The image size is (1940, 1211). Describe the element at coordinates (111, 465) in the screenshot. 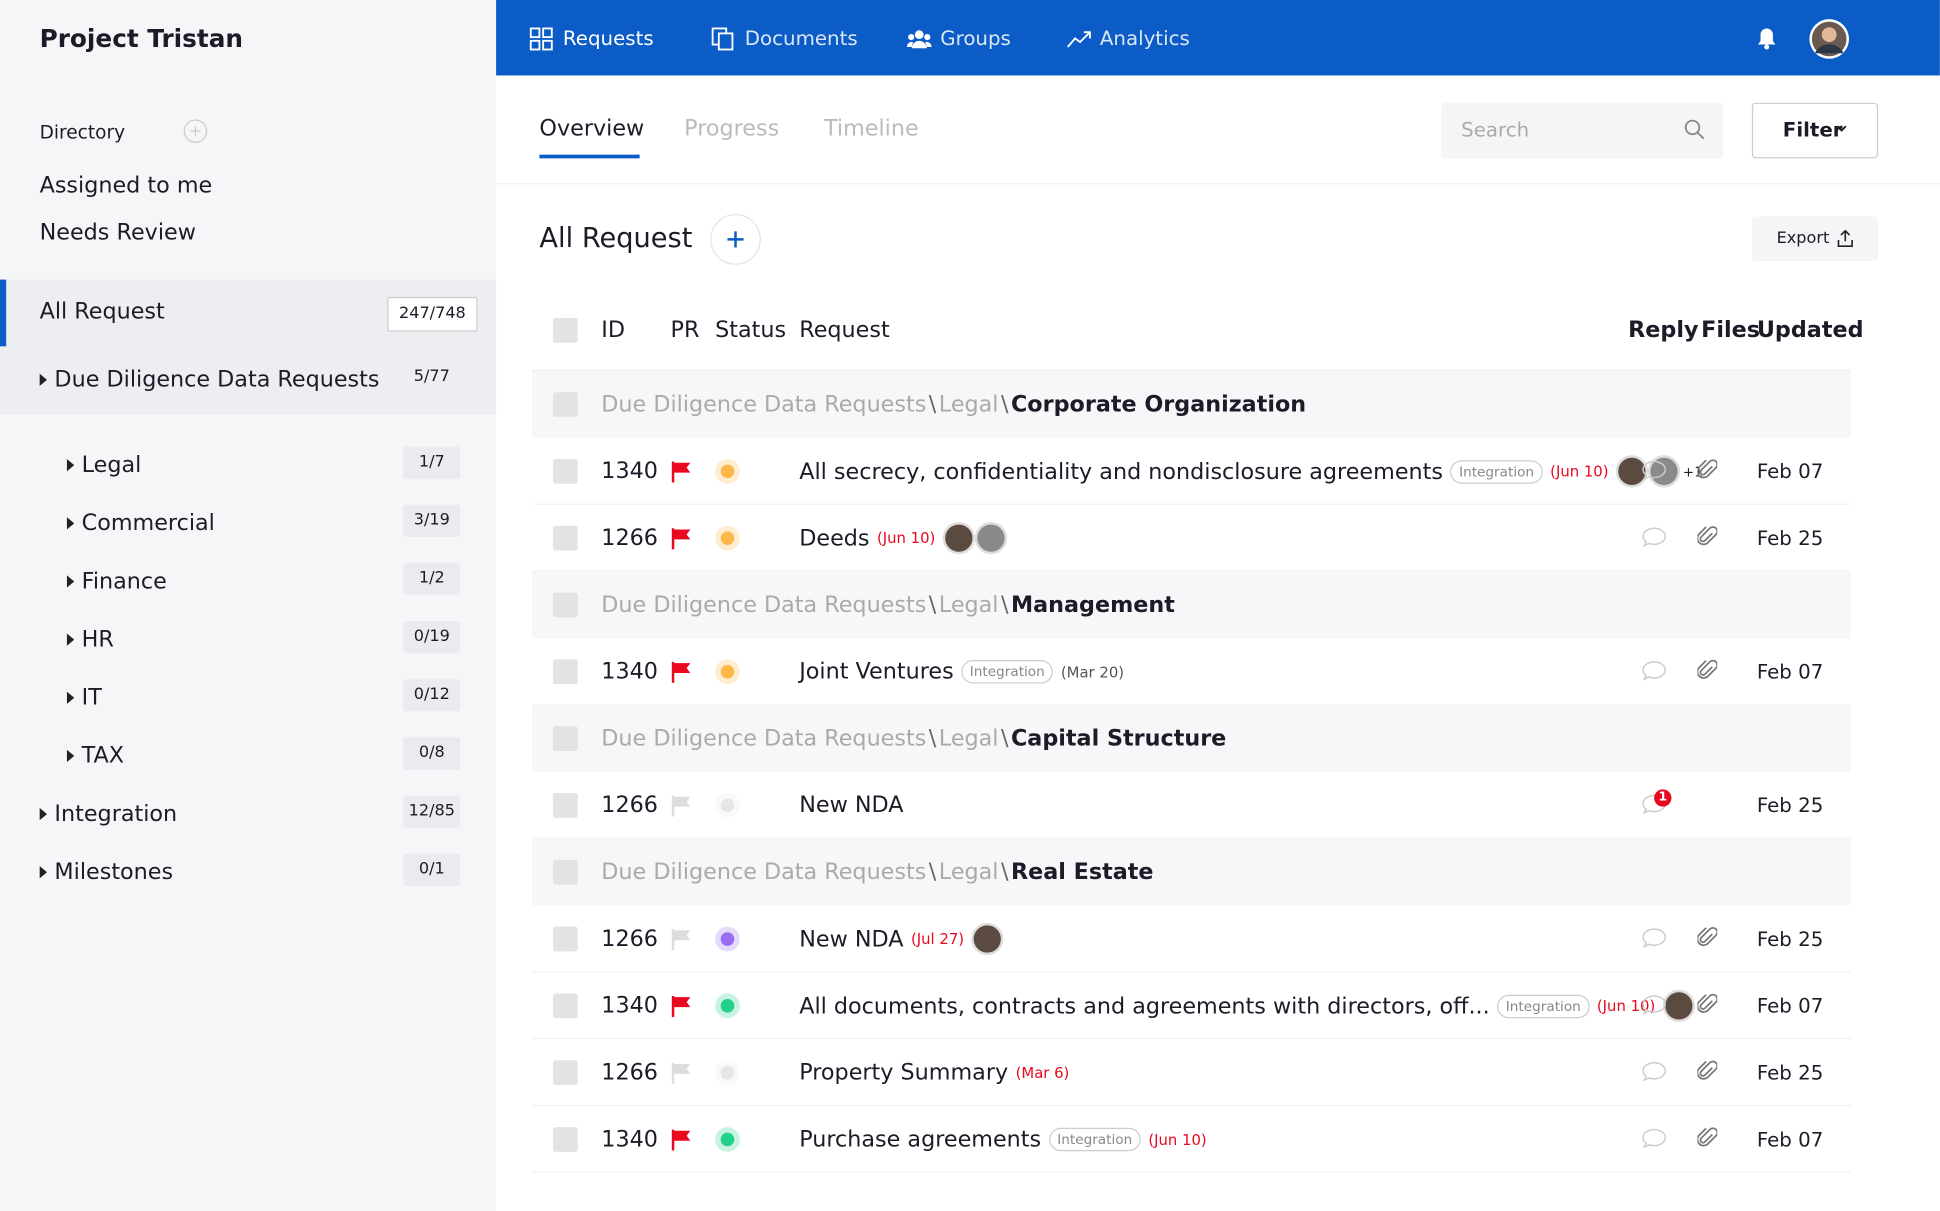

I see `sidebar-item: Legal` at that location.